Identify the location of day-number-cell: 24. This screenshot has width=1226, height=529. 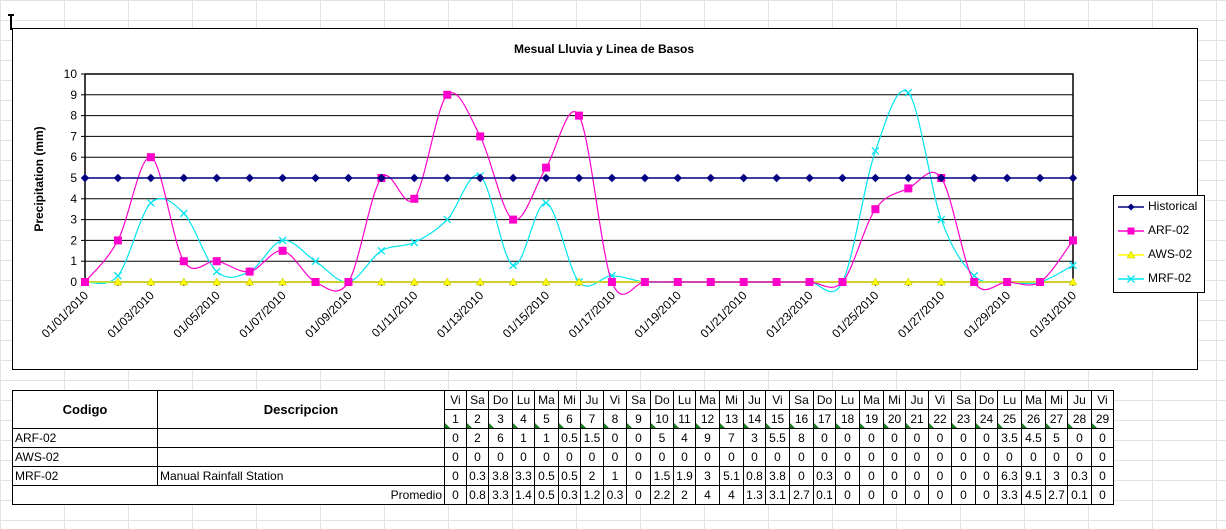
(986, 419).